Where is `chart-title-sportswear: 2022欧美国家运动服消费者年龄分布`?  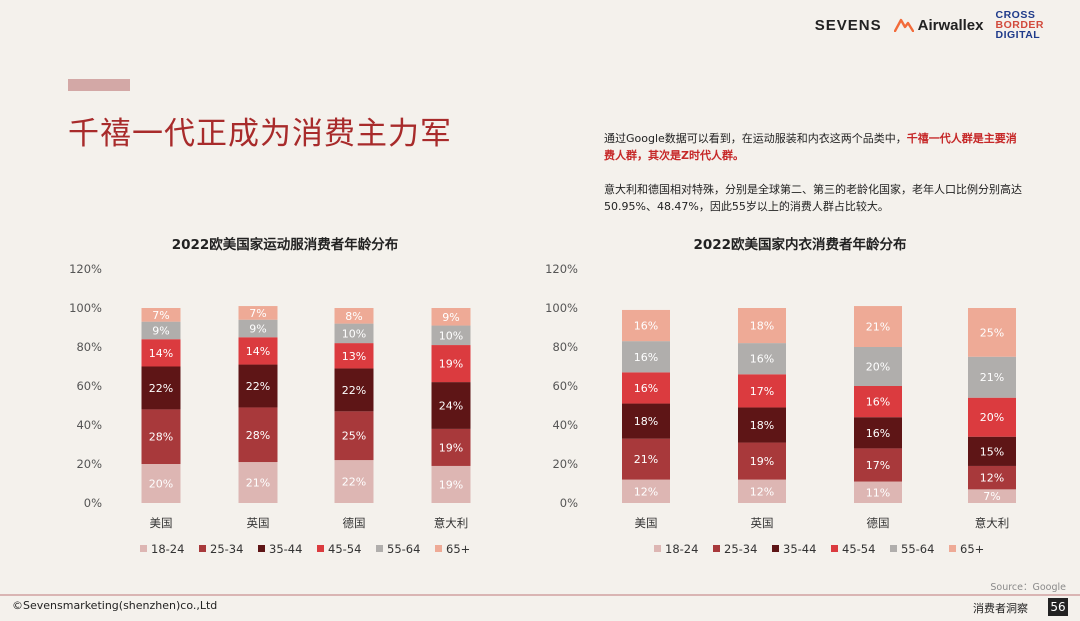 chart-title-sportswear: 2022欧美国家运动服消费者年龄分布 is located at coordinates (285, 245).